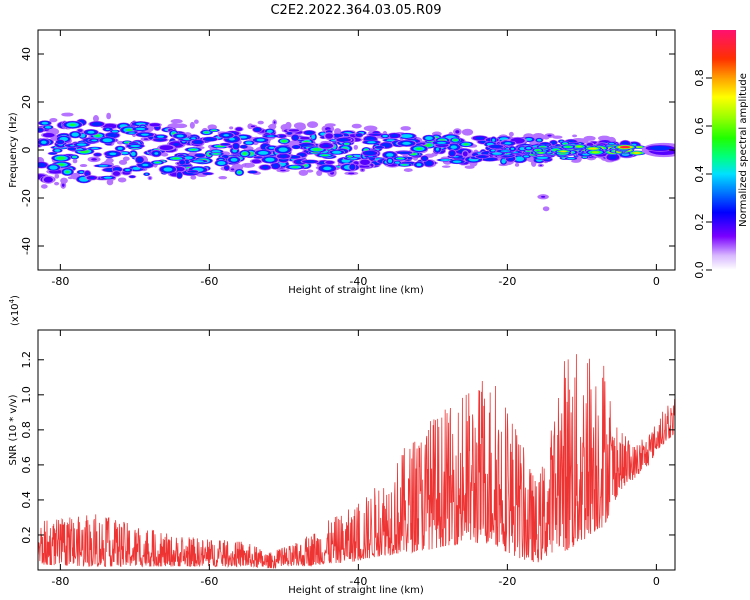  Describe the element at coordinates (26, 360) in the screenshot. I see `snr-y-tick-label: 1.2` at that location.